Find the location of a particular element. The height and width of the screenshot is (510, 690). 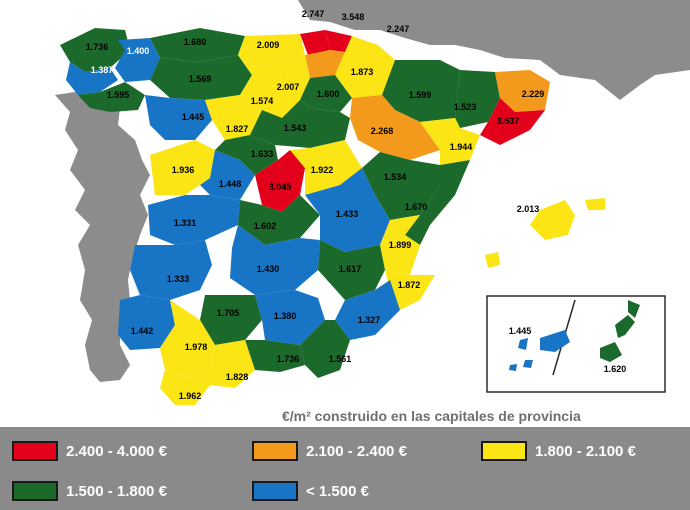

value-label: 1.670 is located at coordinates (416, 207).